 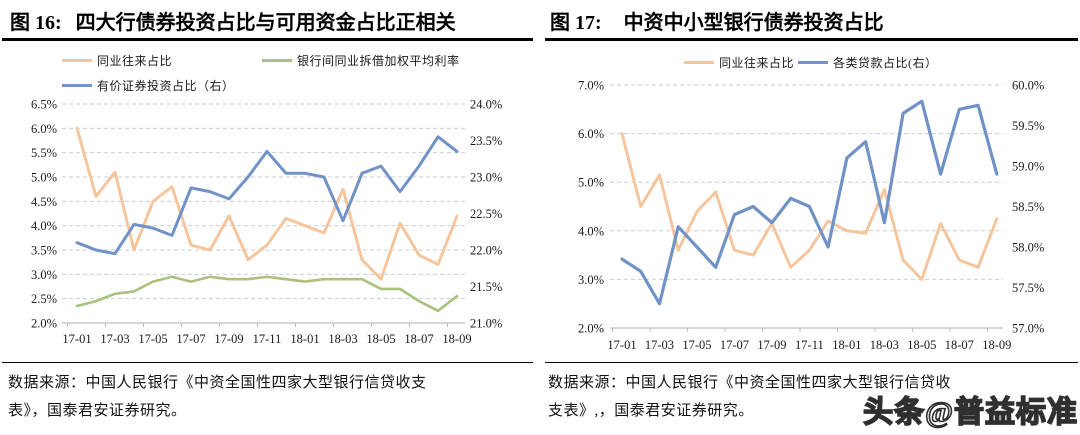 I want to click on left-axis-tick-label: 2.5%, so click(x=44, y=299).